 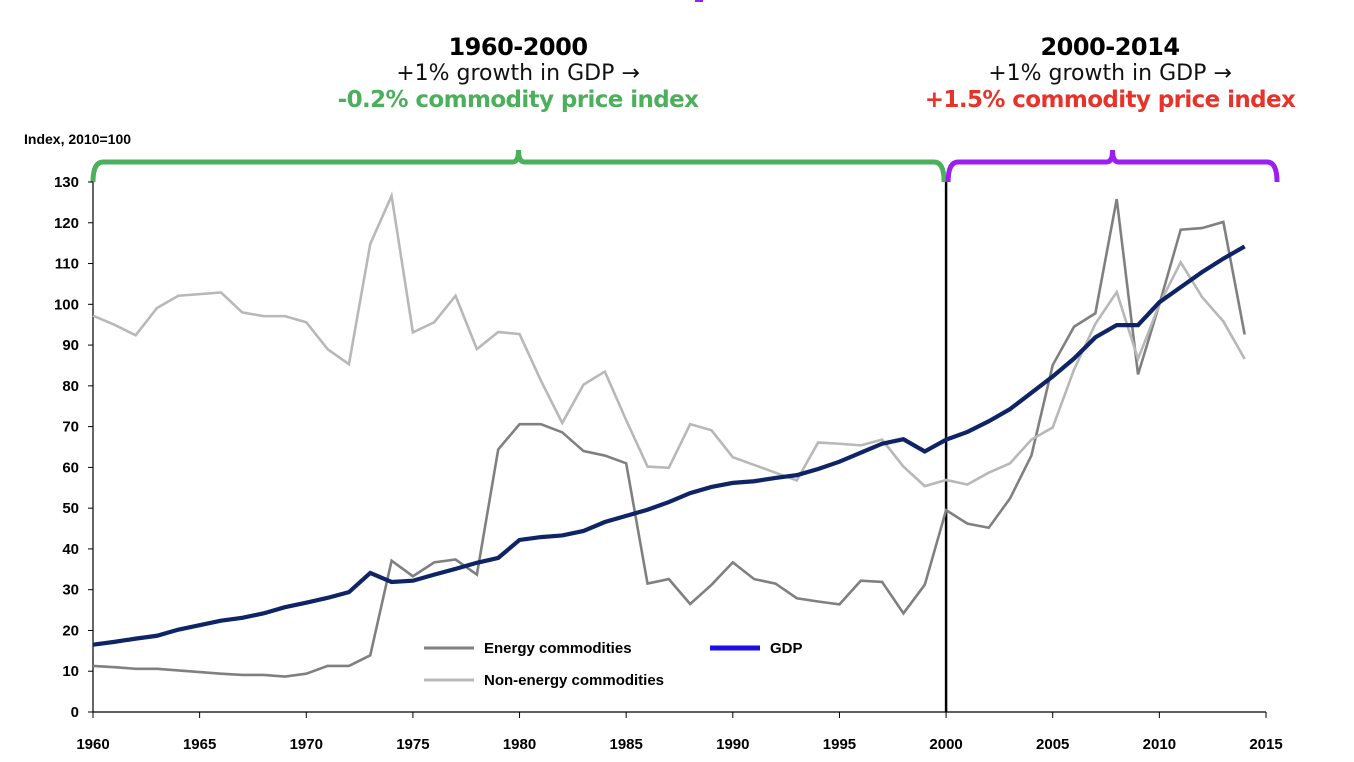 What do you see at coordinates (518, 166) in the screenshot?
I see `bracket-1960-2000` at bounding box center [518, 166].